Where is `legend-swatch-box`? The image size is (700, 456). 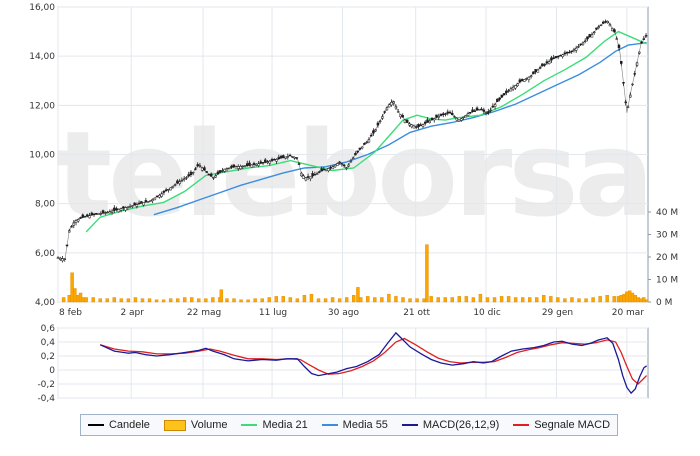 legend-swatch-box is located at coordinates (174, 425).